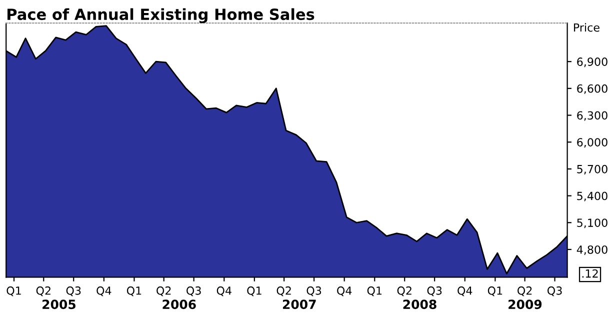 The width and height of the screenshot is (610, 330). Describe the element at coordinates (592, 223) in the screenshot. I see `y-tick-label: 5,100` at that location.